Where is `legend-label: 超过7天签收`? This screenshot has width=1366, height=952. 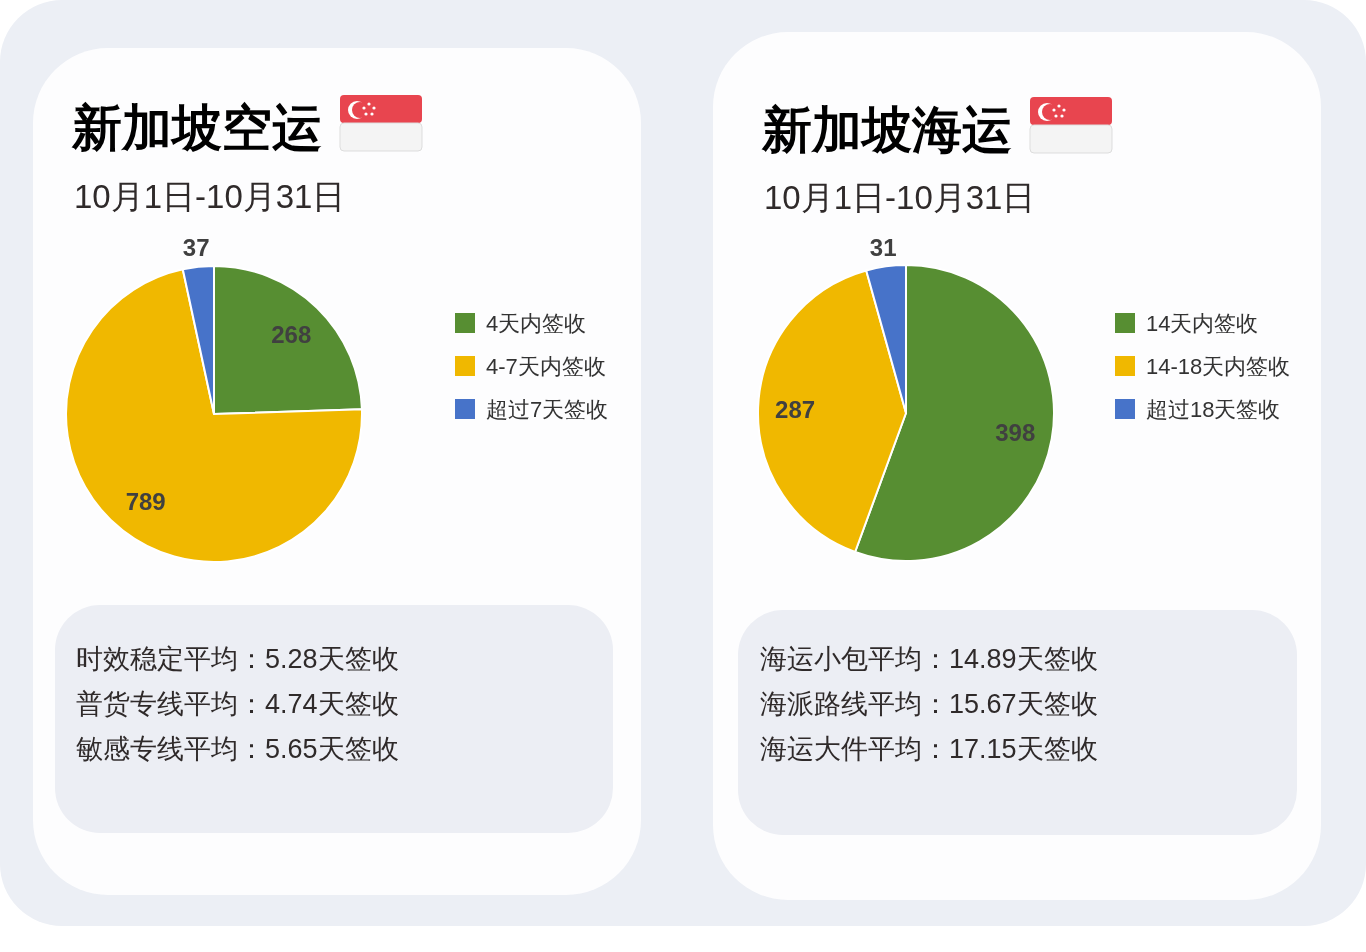 legend-label: 超过7天签收 is located at coordinates (547, 409).